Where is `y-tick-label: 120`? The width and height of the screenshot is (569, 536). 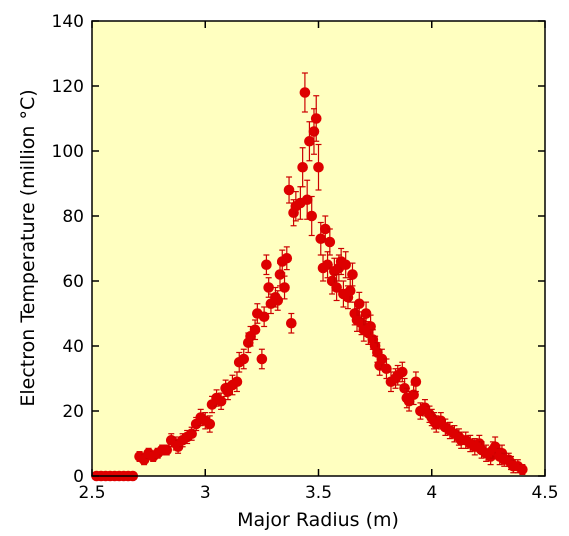 y-tick-label: 120 is located at coordinates (68, 87).